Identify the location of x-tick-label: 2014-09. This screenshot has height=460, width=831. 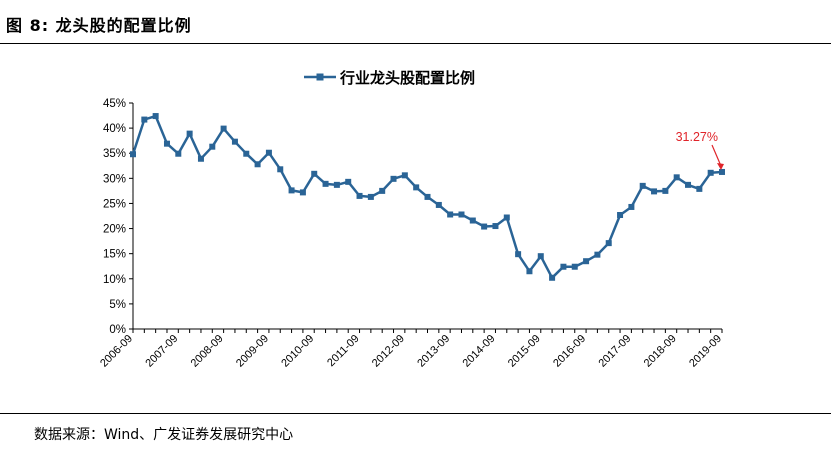
(479, 351).